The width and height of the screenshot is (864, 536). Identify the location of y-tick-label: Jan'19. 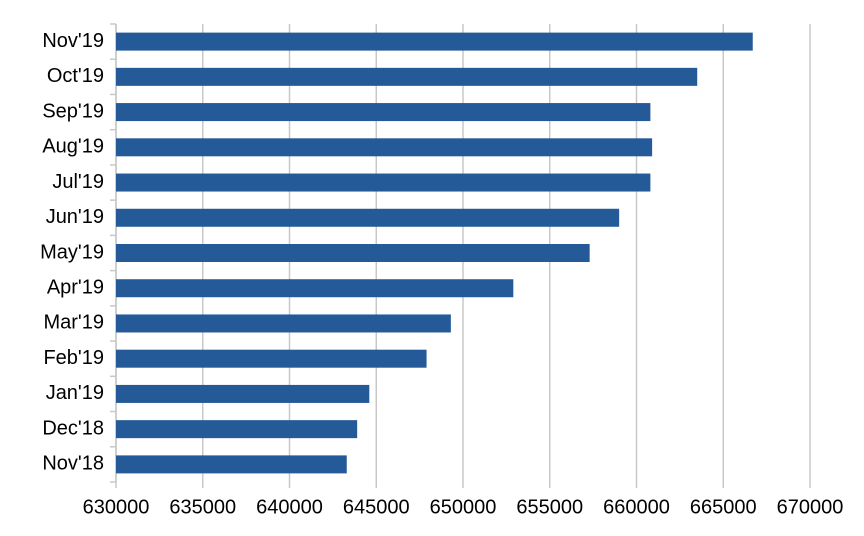
(75, 393).